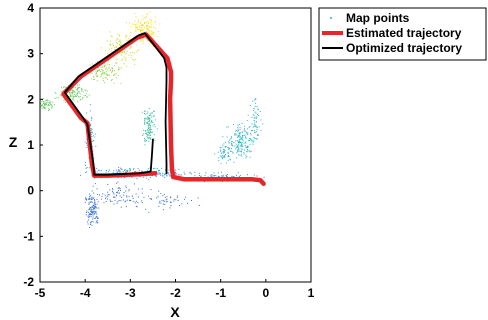  What do you see at coordinates (265, 293) in the screenshot?
I see `x-tick-label: 0` at bounding box center [265, 293].